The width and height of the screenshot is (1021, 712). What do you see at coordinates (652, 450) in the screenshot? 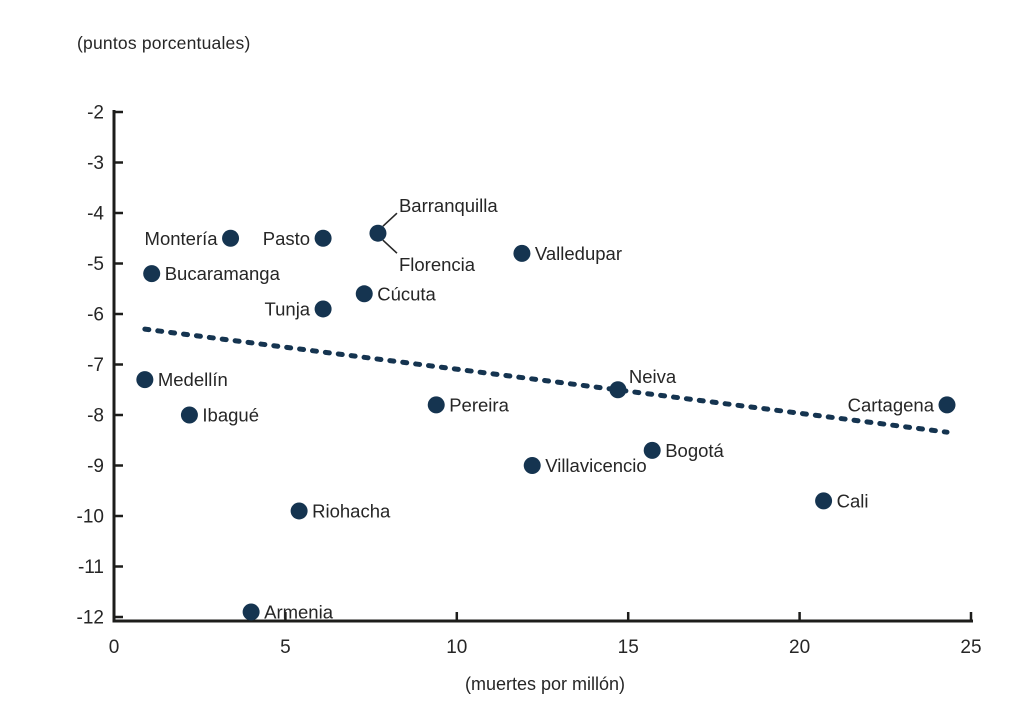
I see `point-bogota` at bounding box center [652, 450].